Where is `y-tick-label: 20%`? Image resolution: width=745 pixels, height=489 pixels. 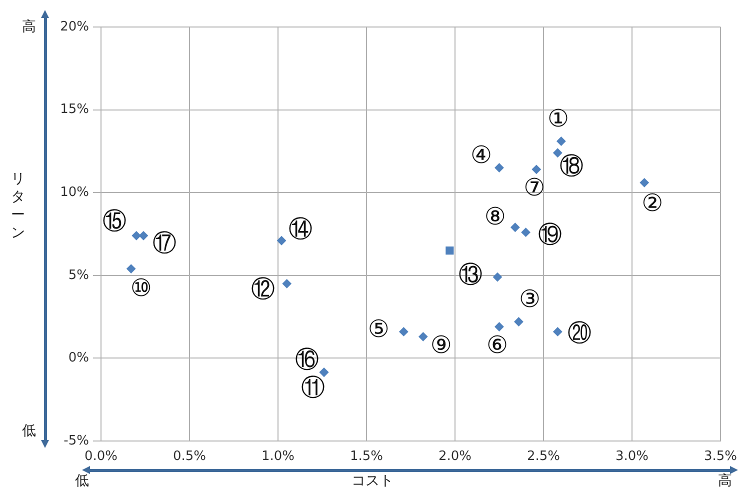 y-tick-label: 20% is located at coordinates (74, 26).